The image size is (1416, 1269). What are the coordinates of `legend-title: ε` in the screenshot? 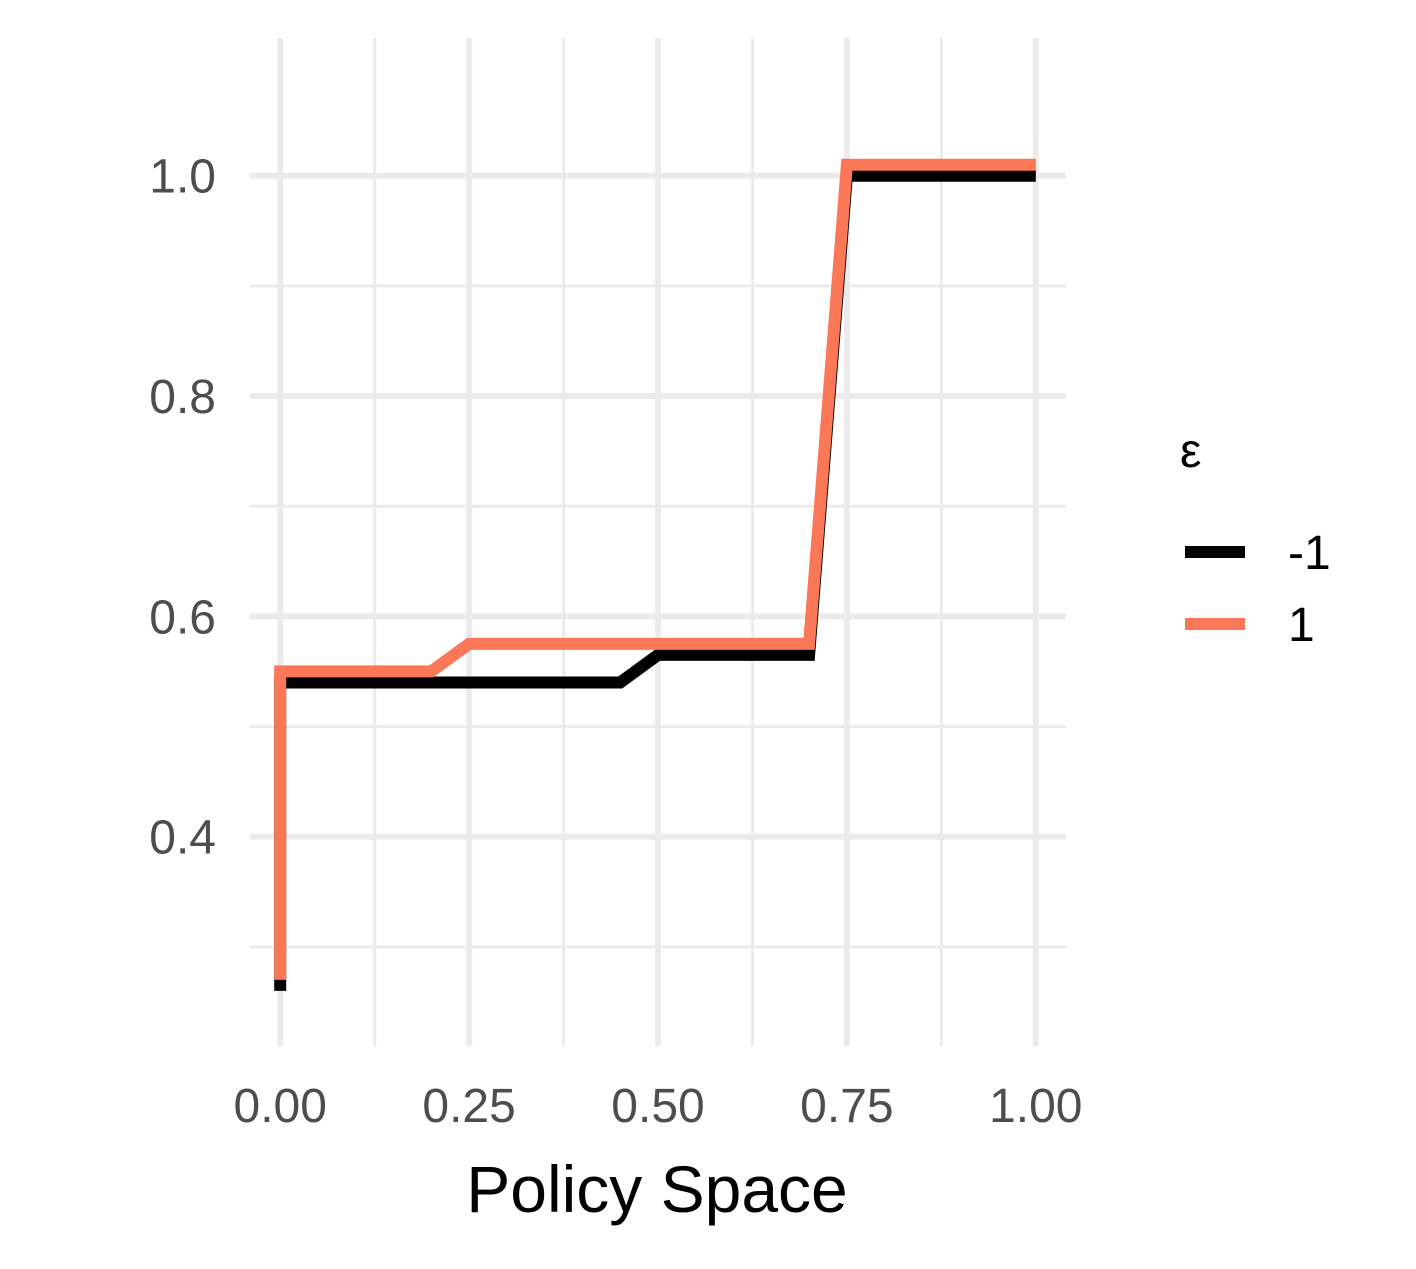 It's located at (1190, 451).